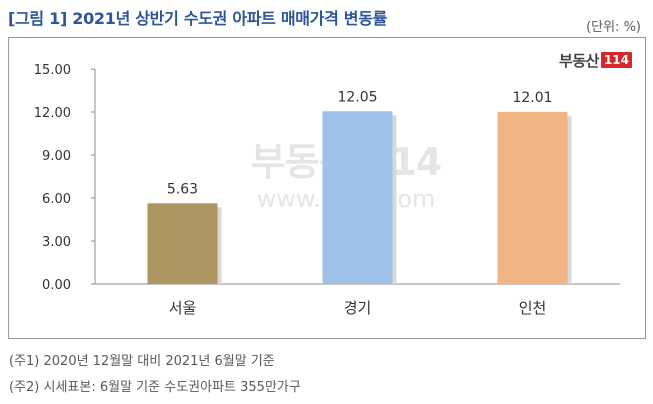 This screenshot has height=404, width=653. What do you see at coordinates (579, 60) in the screenshot?
I see `logo-text: 부동산` at bounding box center [579, 60].